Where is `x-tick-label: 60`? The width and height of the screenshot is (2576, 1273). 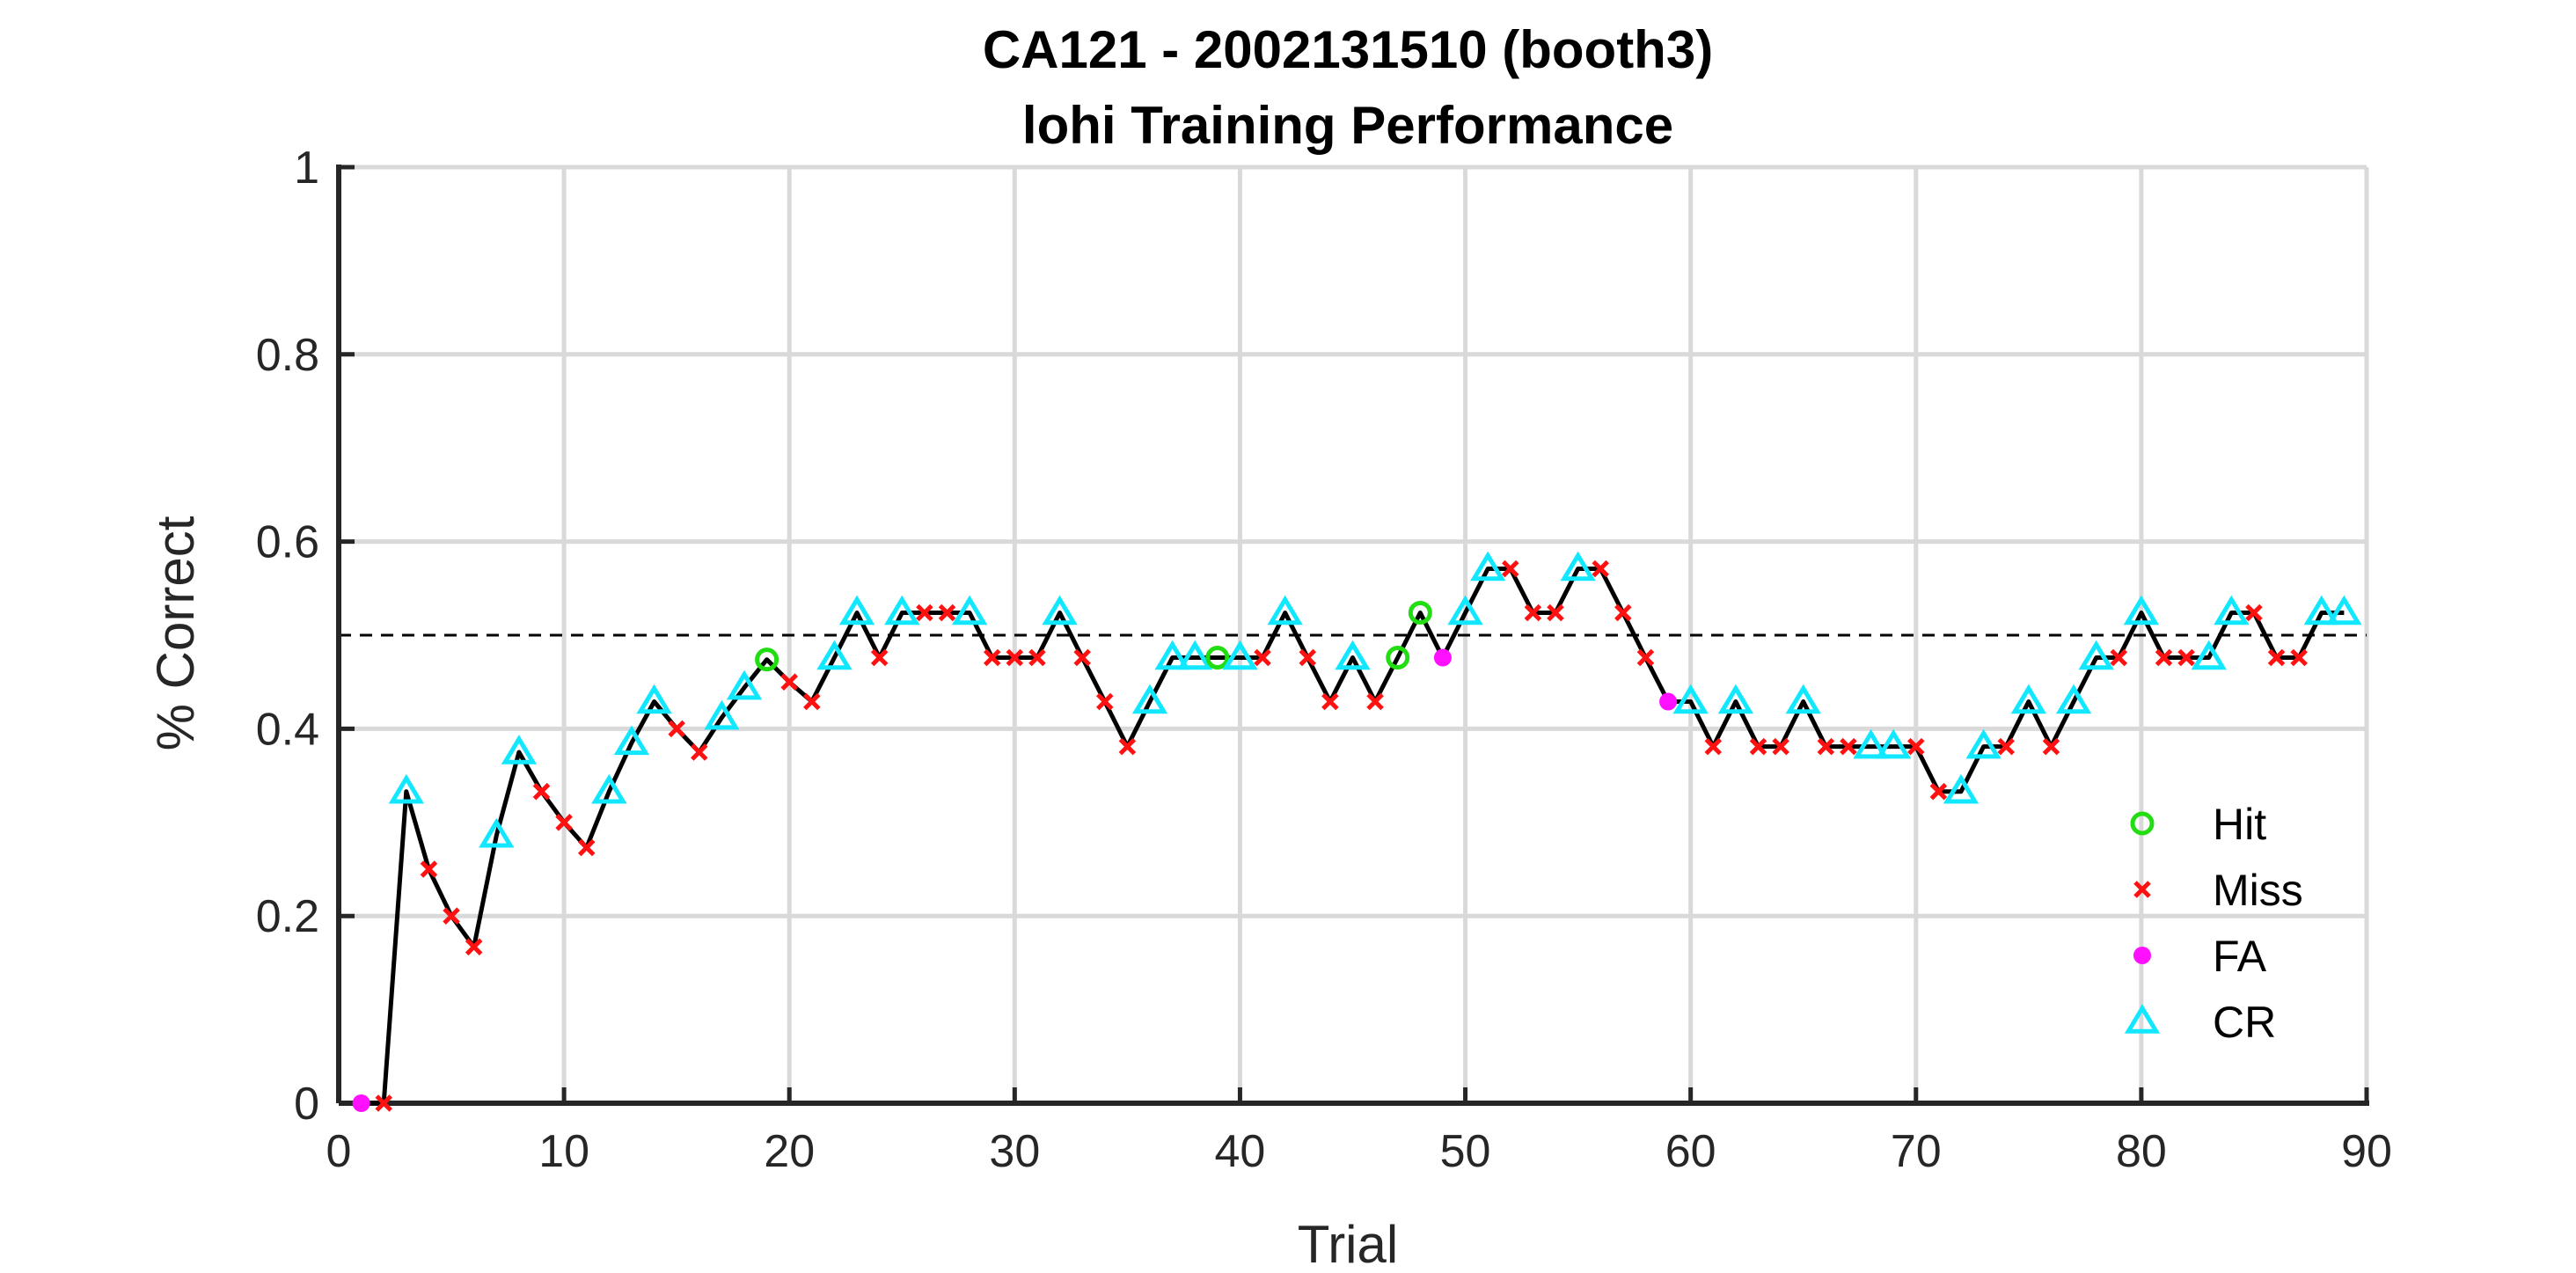
x-tick-label: 60 is located at coordinates (1690, 1151).